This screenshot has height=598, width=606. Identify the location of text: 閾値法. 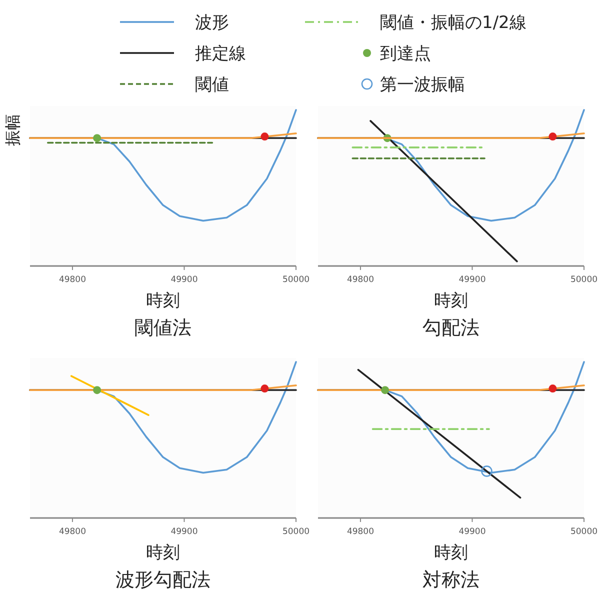
(163, 328).